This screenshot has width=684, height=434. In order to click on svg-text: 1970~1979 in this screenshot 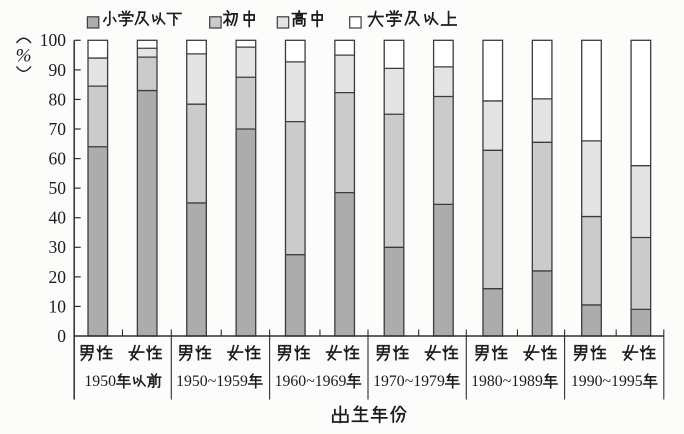, I will do `click(409, 381)`.